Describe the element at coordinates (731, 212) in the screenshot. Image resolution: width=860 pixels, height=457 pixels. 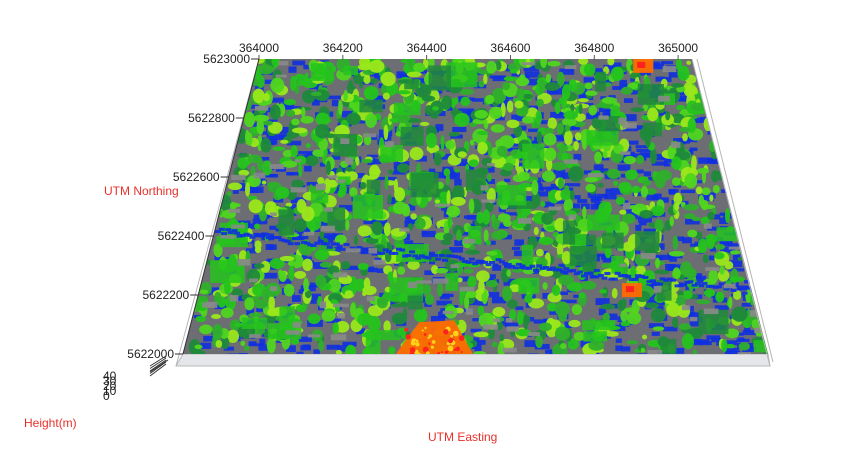
I see `right-edge-line` at that location.